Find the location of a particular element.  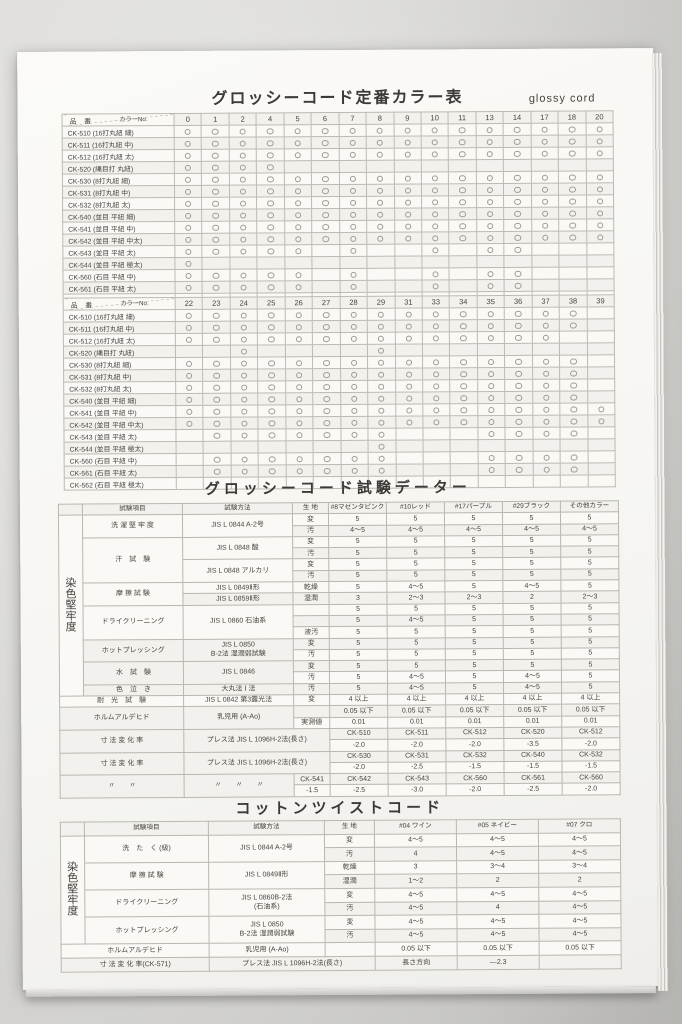

test-cell: 大丸法 Ⅰ 法 is located at coordinates (238, 689).